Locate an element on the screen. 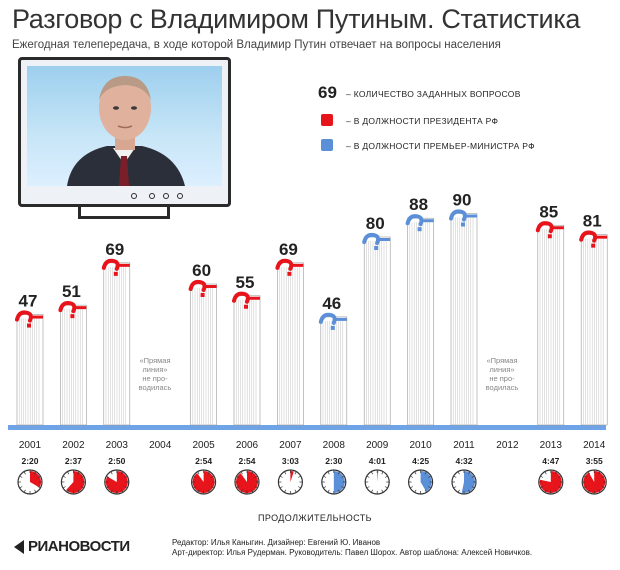  legend-president-label: – В ДОЛЖНОСТИ ПРЕЗИДЕНТА РФ is located at coordinates (422, 121).